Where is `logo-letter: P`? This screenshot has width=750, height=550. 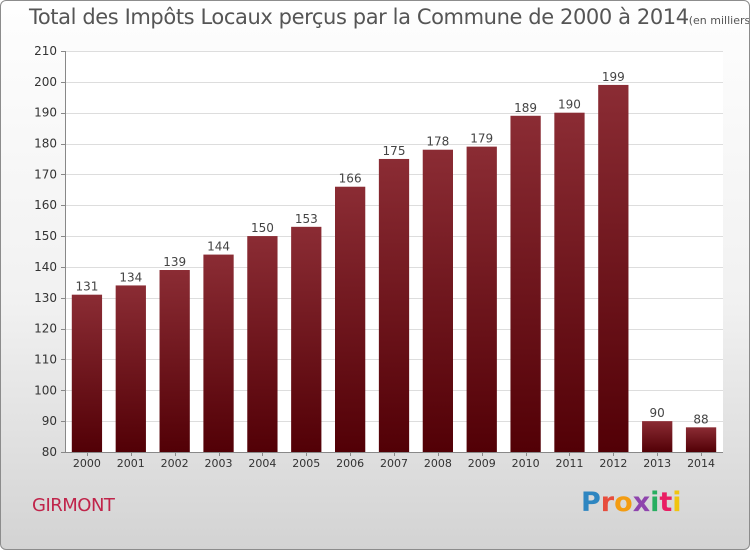
logo-letter: P is located at coordinates (591, 502).